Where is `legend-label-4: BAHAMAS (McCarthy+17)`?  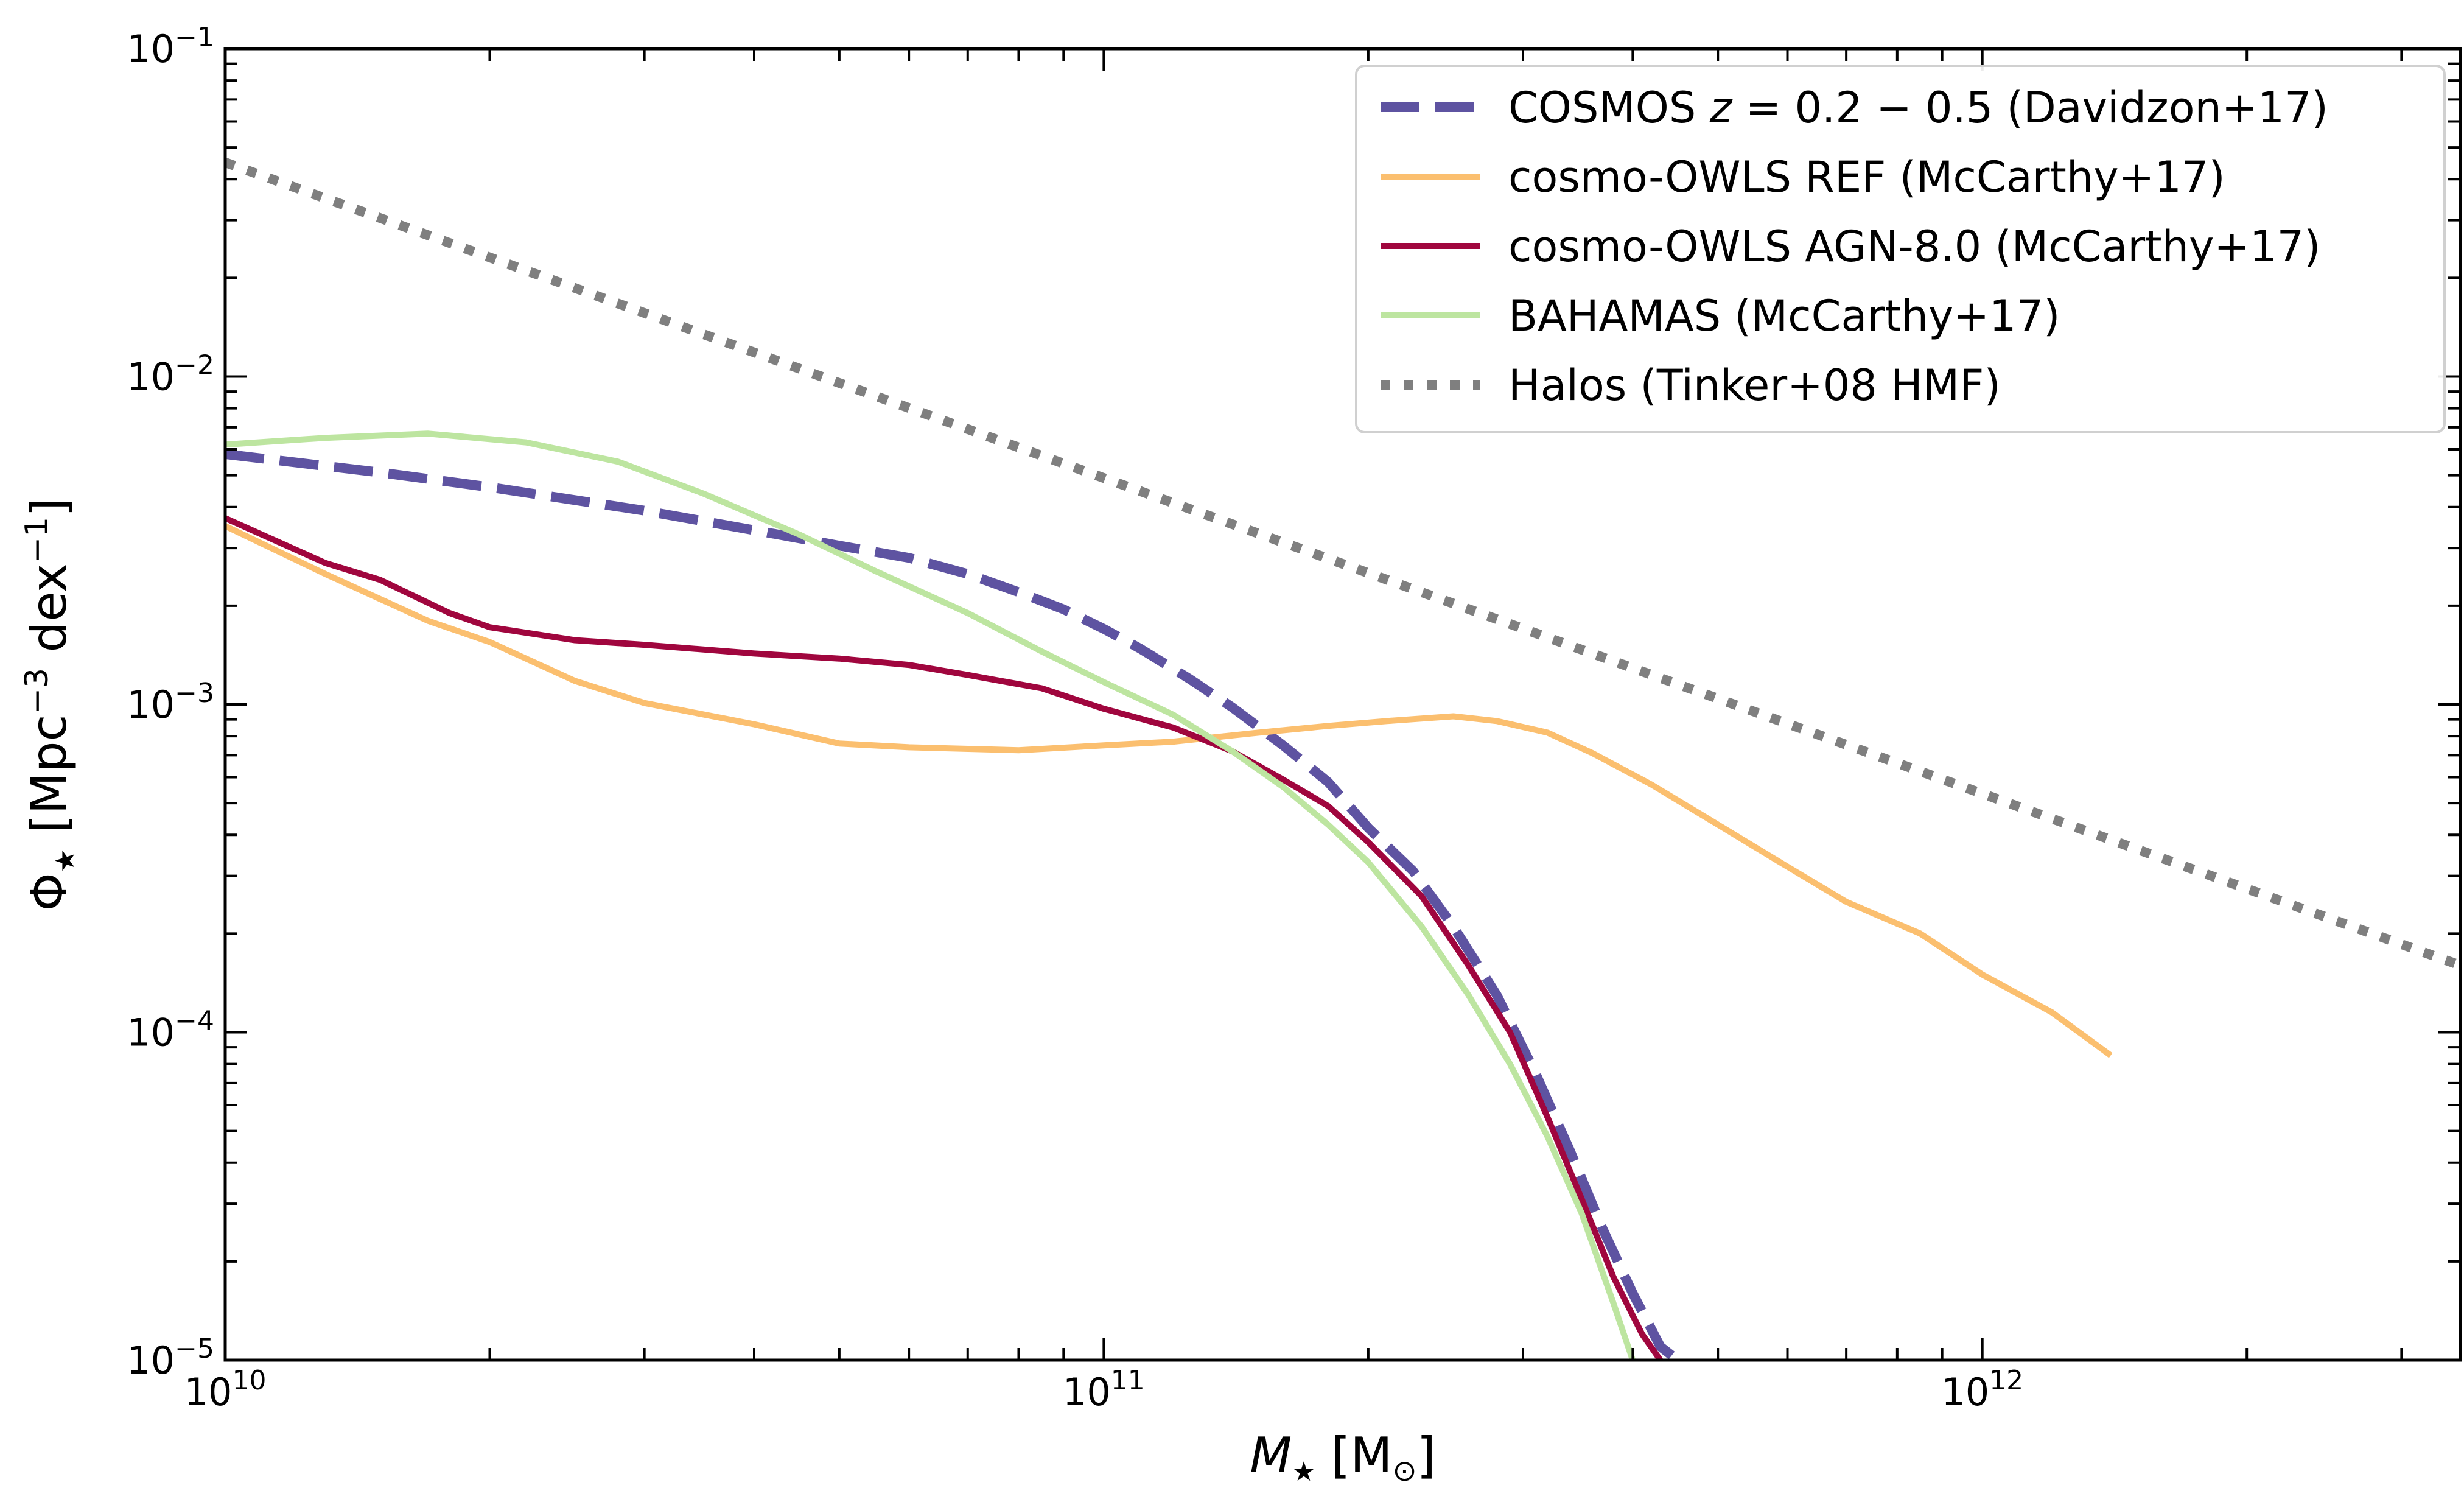 legend-label-4: BAHAMAS (McCarthy+17) is located at coordinates (1784, 316).